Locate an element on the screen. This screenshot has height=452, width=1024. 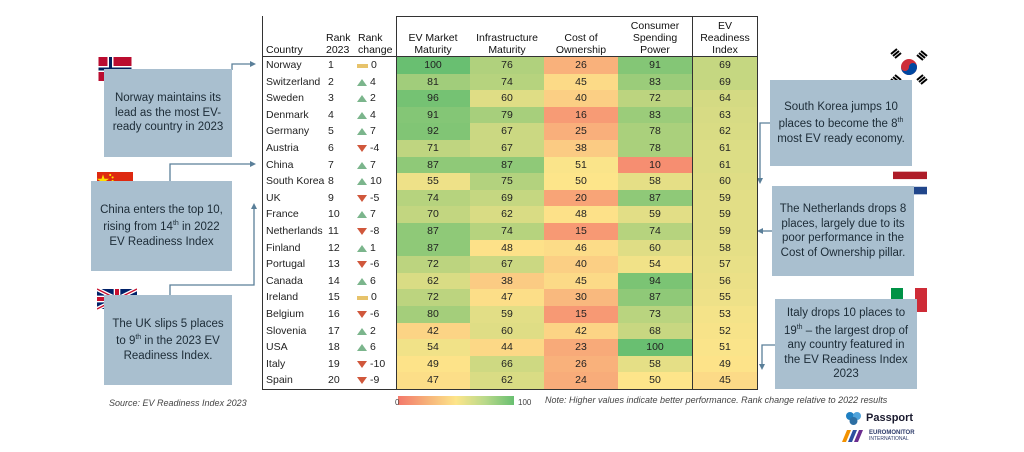
country-name: Finland is located at coordinates (283, 247).